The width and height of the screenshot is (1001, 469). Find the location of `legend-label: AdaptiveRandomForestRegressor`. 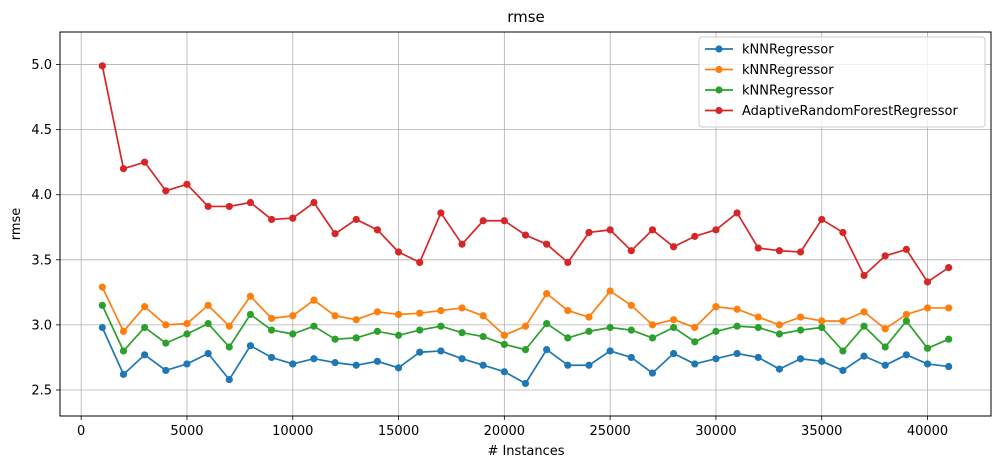

legend-label: AdaptiveRandomForestRegressor is located at coordinates (850, 111).